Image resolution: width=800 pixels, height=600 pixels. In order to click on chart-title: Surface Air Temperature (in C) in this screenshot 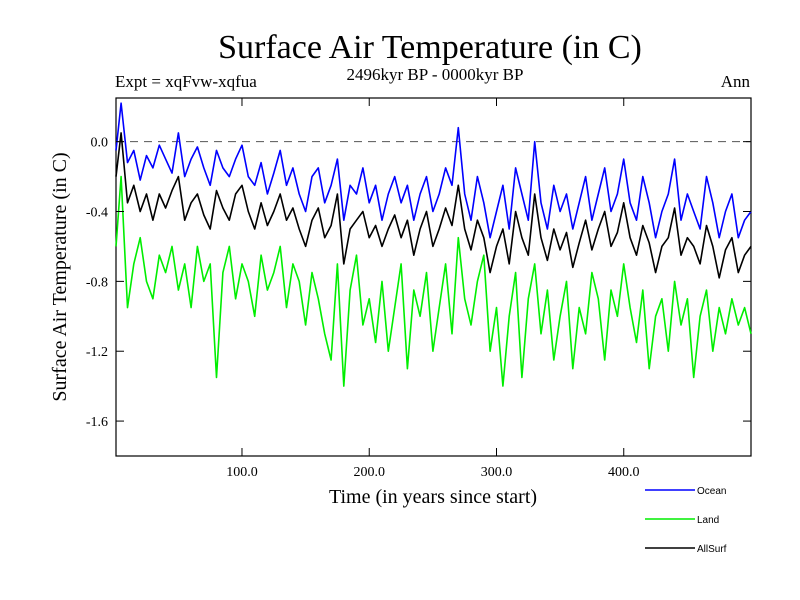, I will do `click(430, 47)`.